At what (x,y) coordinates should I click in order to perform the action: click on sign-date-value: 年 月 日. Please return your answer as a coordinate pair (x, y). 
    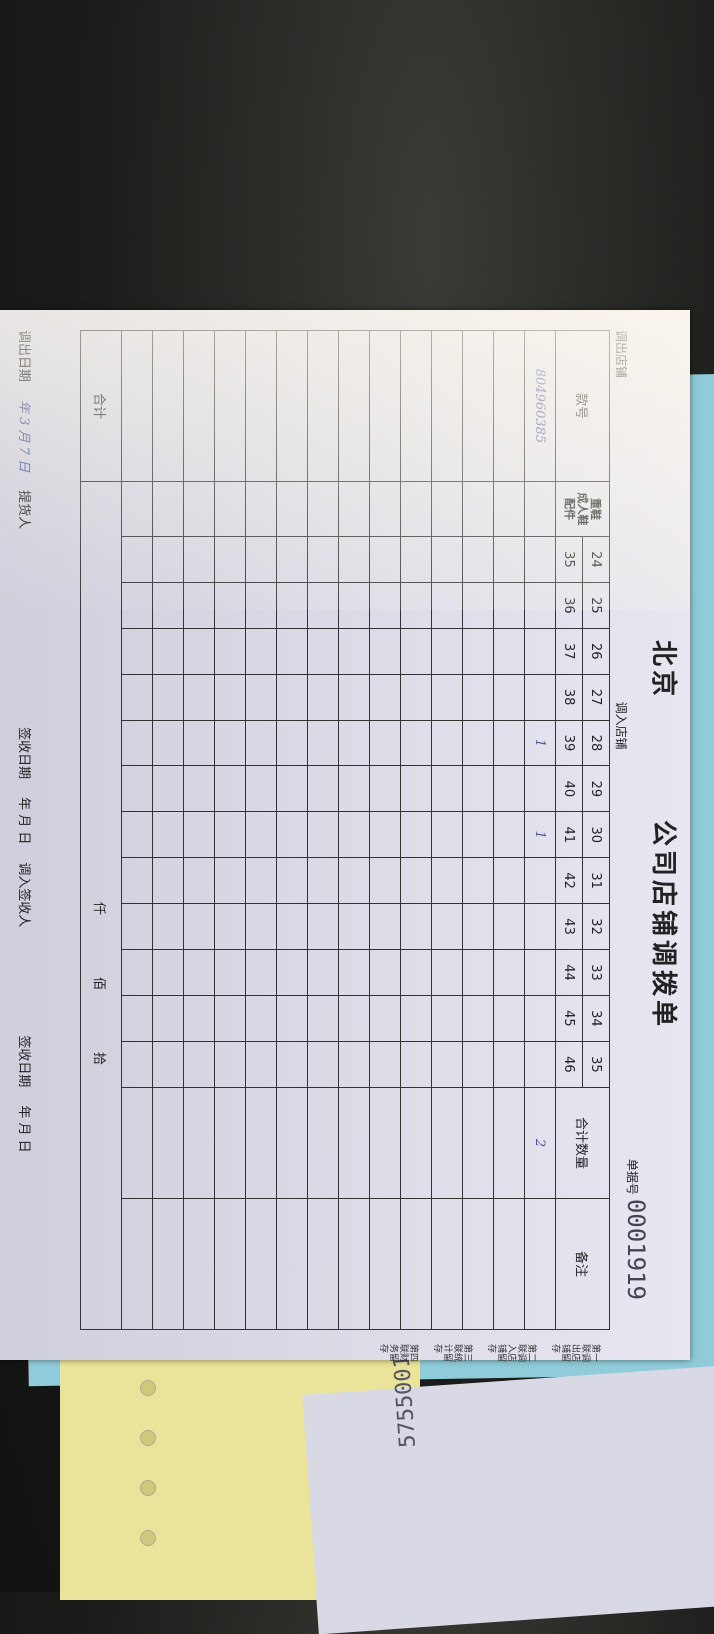
    Looking at the image, I should click on (23, 821).